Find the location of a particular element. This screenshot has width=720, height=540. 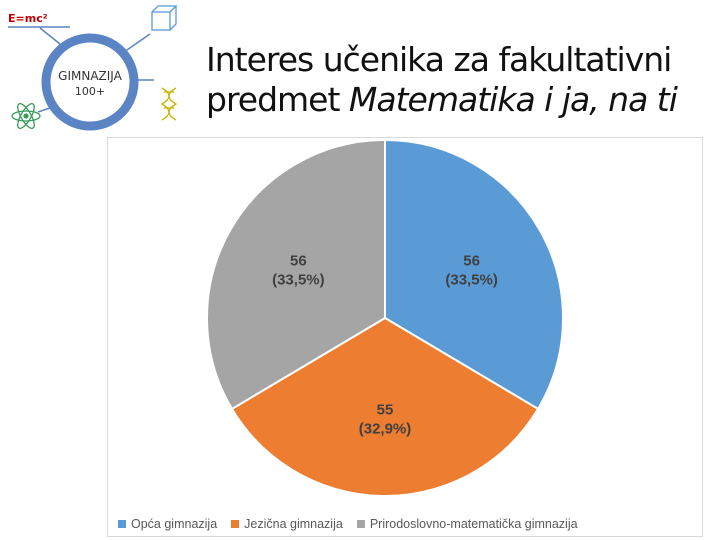

title-line-2-prefix: predmet is located at coordinates (277, 99).